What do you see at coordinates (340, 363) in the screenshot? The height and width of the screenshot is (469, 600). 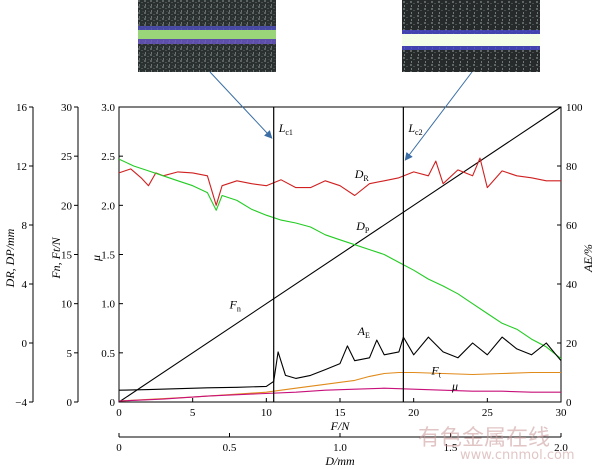 I see `series-ae-line` at bounding box center [340, 363].